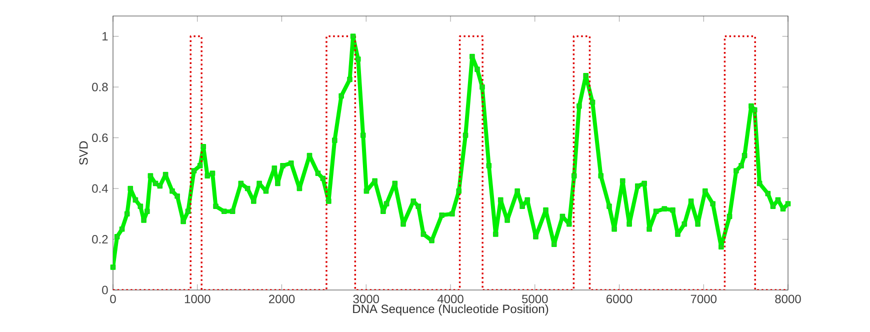 This screenshot has width=870, height=332. I want to click on x-tick-label: 3000, so click(366, 299).